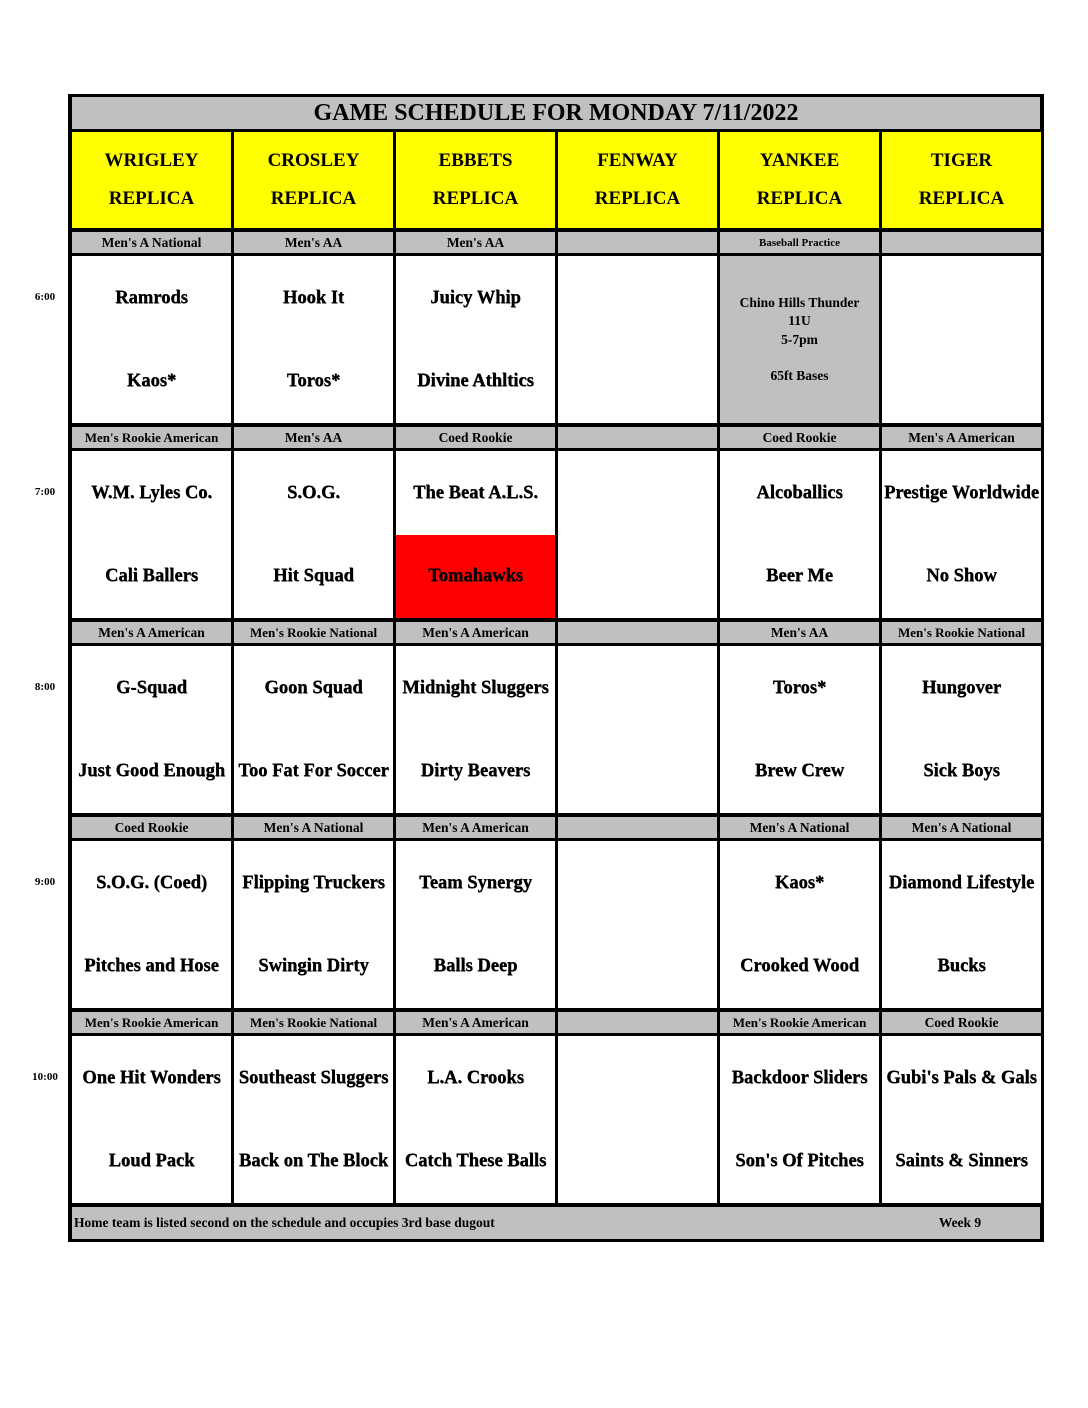 Image resolution: width=1088 pixels, height=1408 pixels. What do you see at coordinates (151, 1119) in the screenshot?
I see `game-cell: One Hit Wonders Loud Pack` at bounding box center [151, 1119].